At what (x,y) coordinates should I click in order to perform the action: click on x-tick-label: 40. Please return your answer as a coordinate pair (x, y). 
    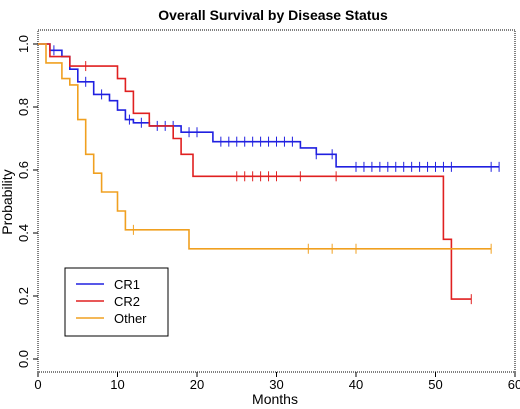
    Looking at the image, I should click on (356, 384).